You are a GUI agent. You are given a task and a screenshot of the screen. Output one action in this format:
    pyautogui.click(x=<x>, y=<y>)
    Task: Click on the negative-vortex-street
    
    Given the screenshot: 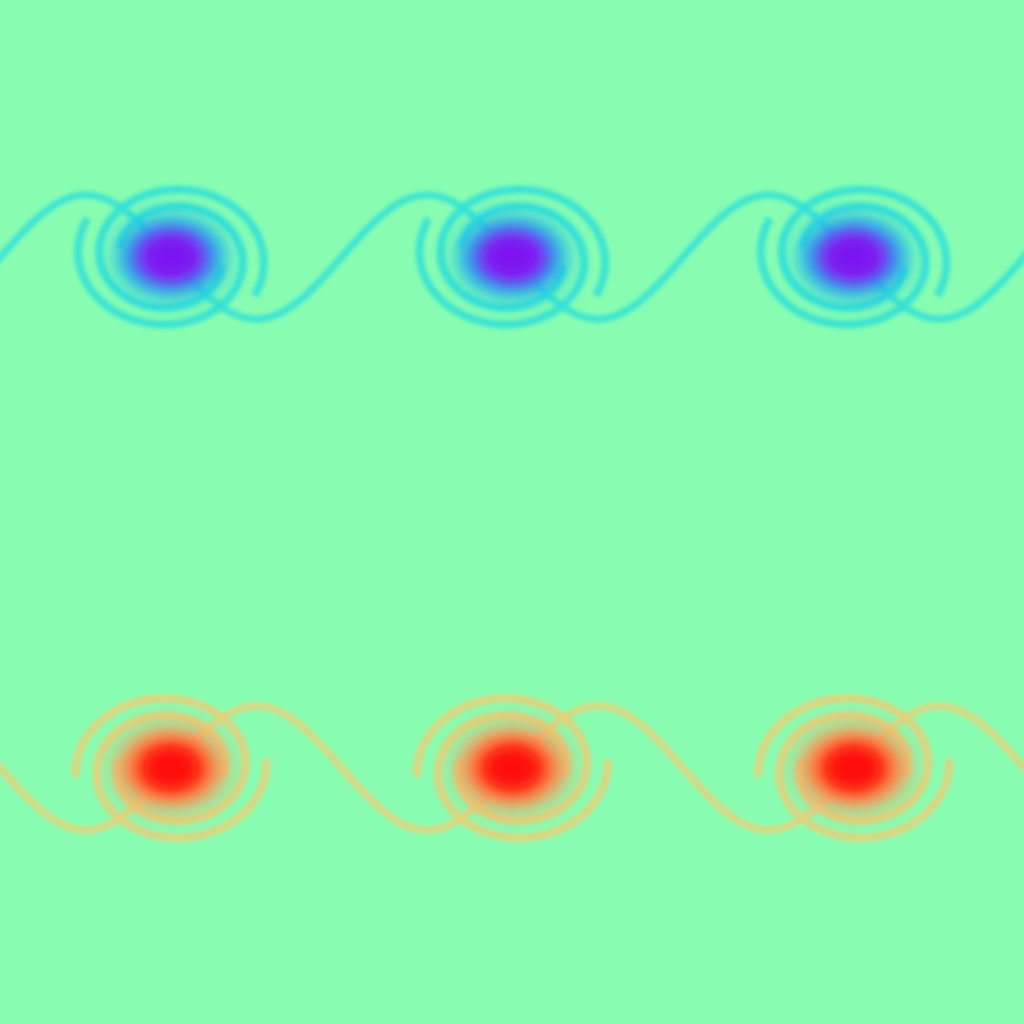 What is the action you would take?
    pyautogui.click(x=512, y=257)
    